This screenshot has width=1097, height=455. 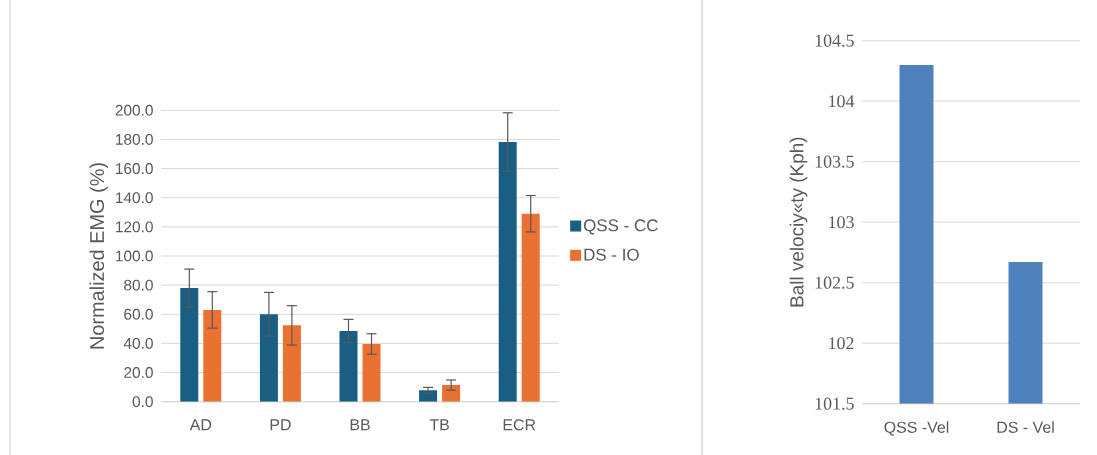 What do you see at coordinates (99, 256) in the screenshot?
I see `y-axis-title: Normalized EMG (%)` at bounding box center [99, 256].